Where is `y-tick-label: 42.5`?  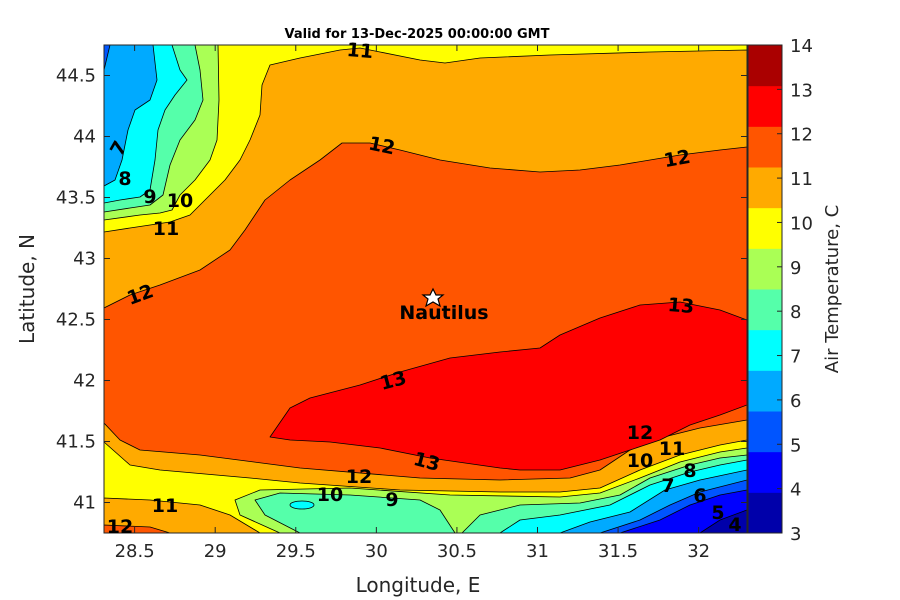
y-tick-label: 42.5 is located at coordinates (76, 320).